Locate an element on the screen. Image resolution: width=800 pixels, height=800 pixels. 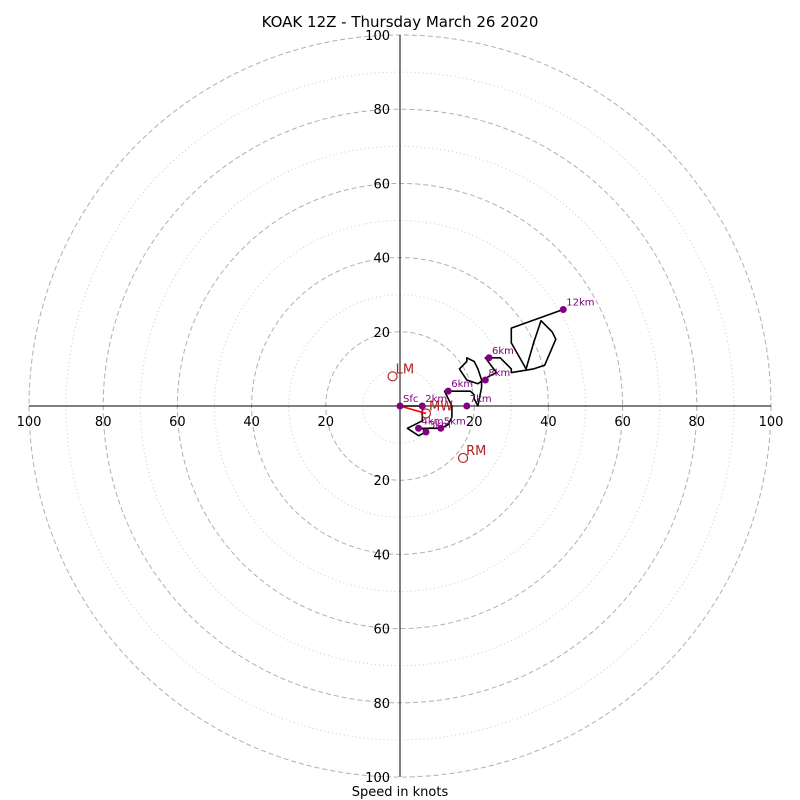
height-label: 8km is located at coordinates (499, 373).